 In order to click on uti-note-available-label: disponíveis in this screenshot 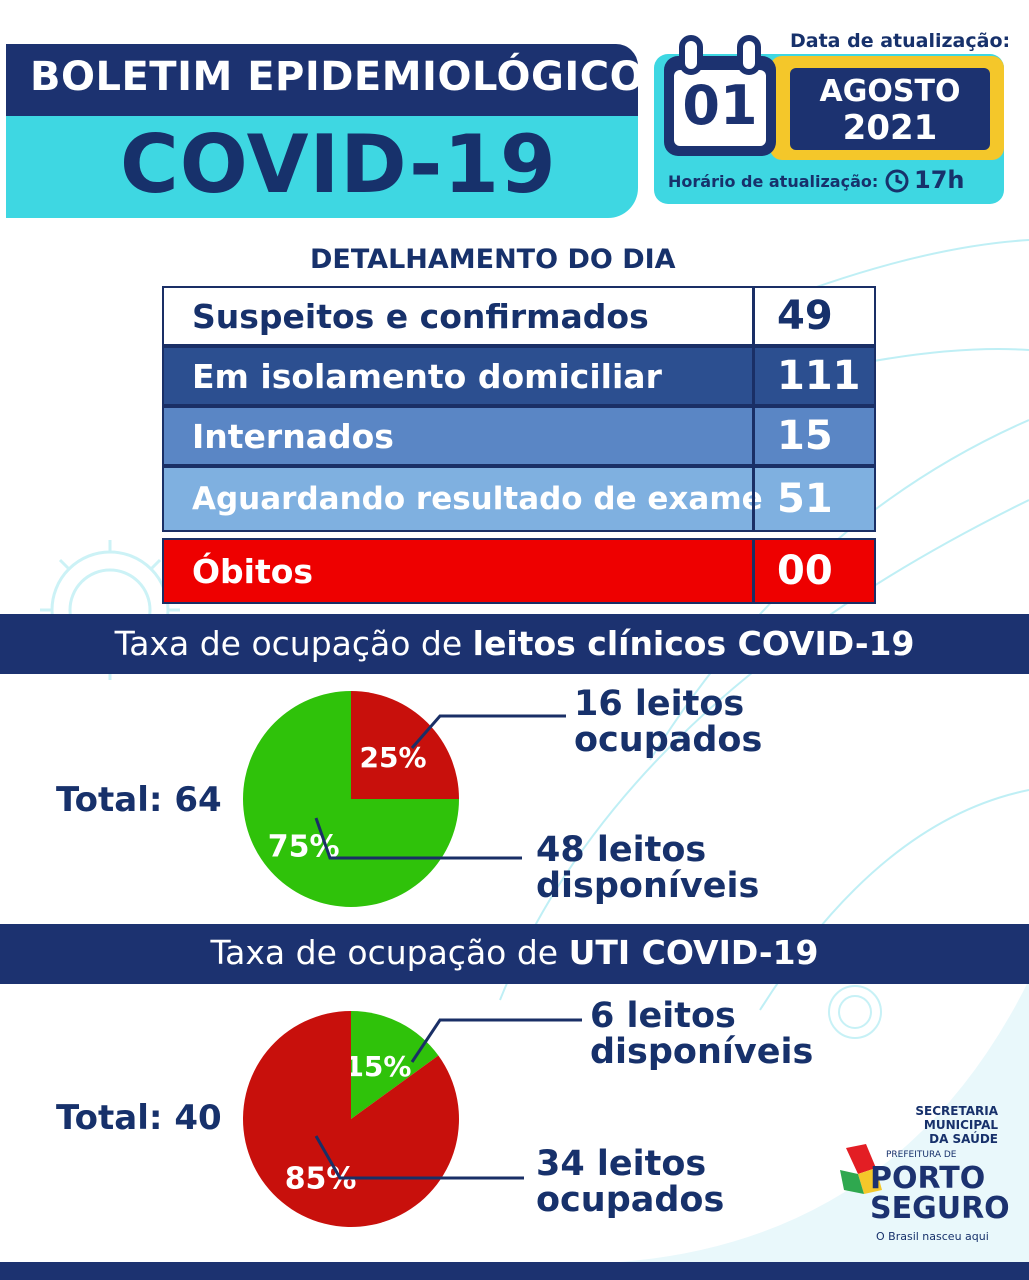, I will do `click(702, 1052)`.